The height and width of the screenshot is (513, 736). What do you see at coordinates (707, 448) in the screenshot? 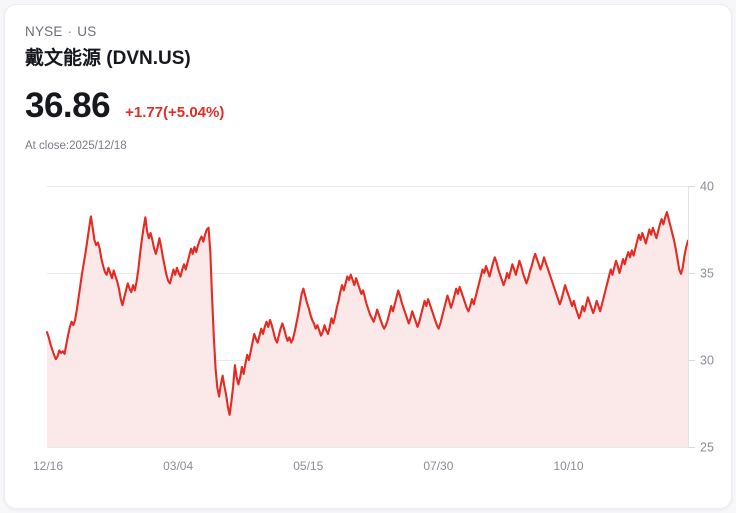
I see `y-axis-tick-label: 25` at bounding box center [707, 448].